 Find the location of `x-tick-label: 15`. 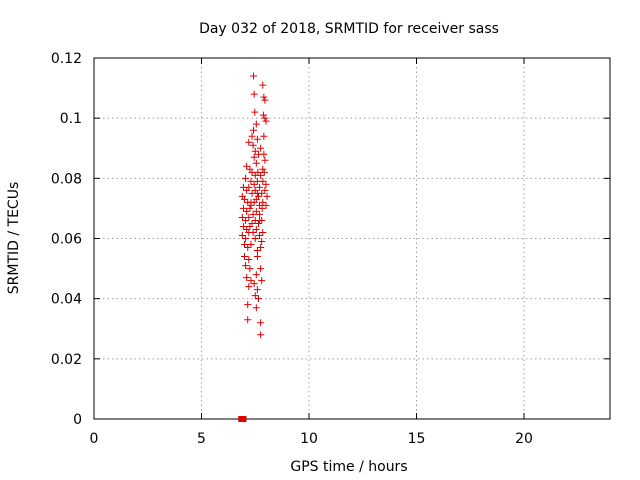

x-tick-label: 15 is located at coordinates (417, 439).